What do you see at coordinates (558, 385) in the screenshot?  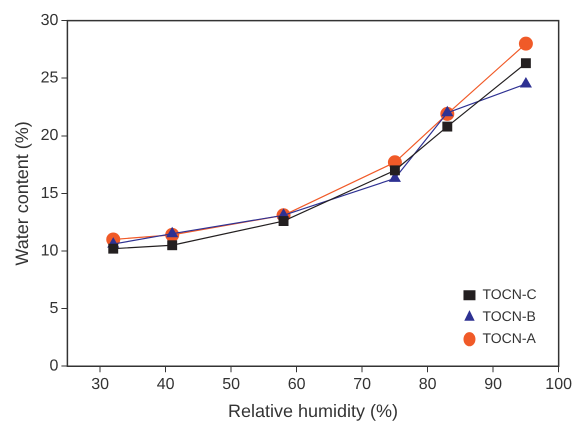 I see `x-tick-label: 100` at bounding box center [558, 385].